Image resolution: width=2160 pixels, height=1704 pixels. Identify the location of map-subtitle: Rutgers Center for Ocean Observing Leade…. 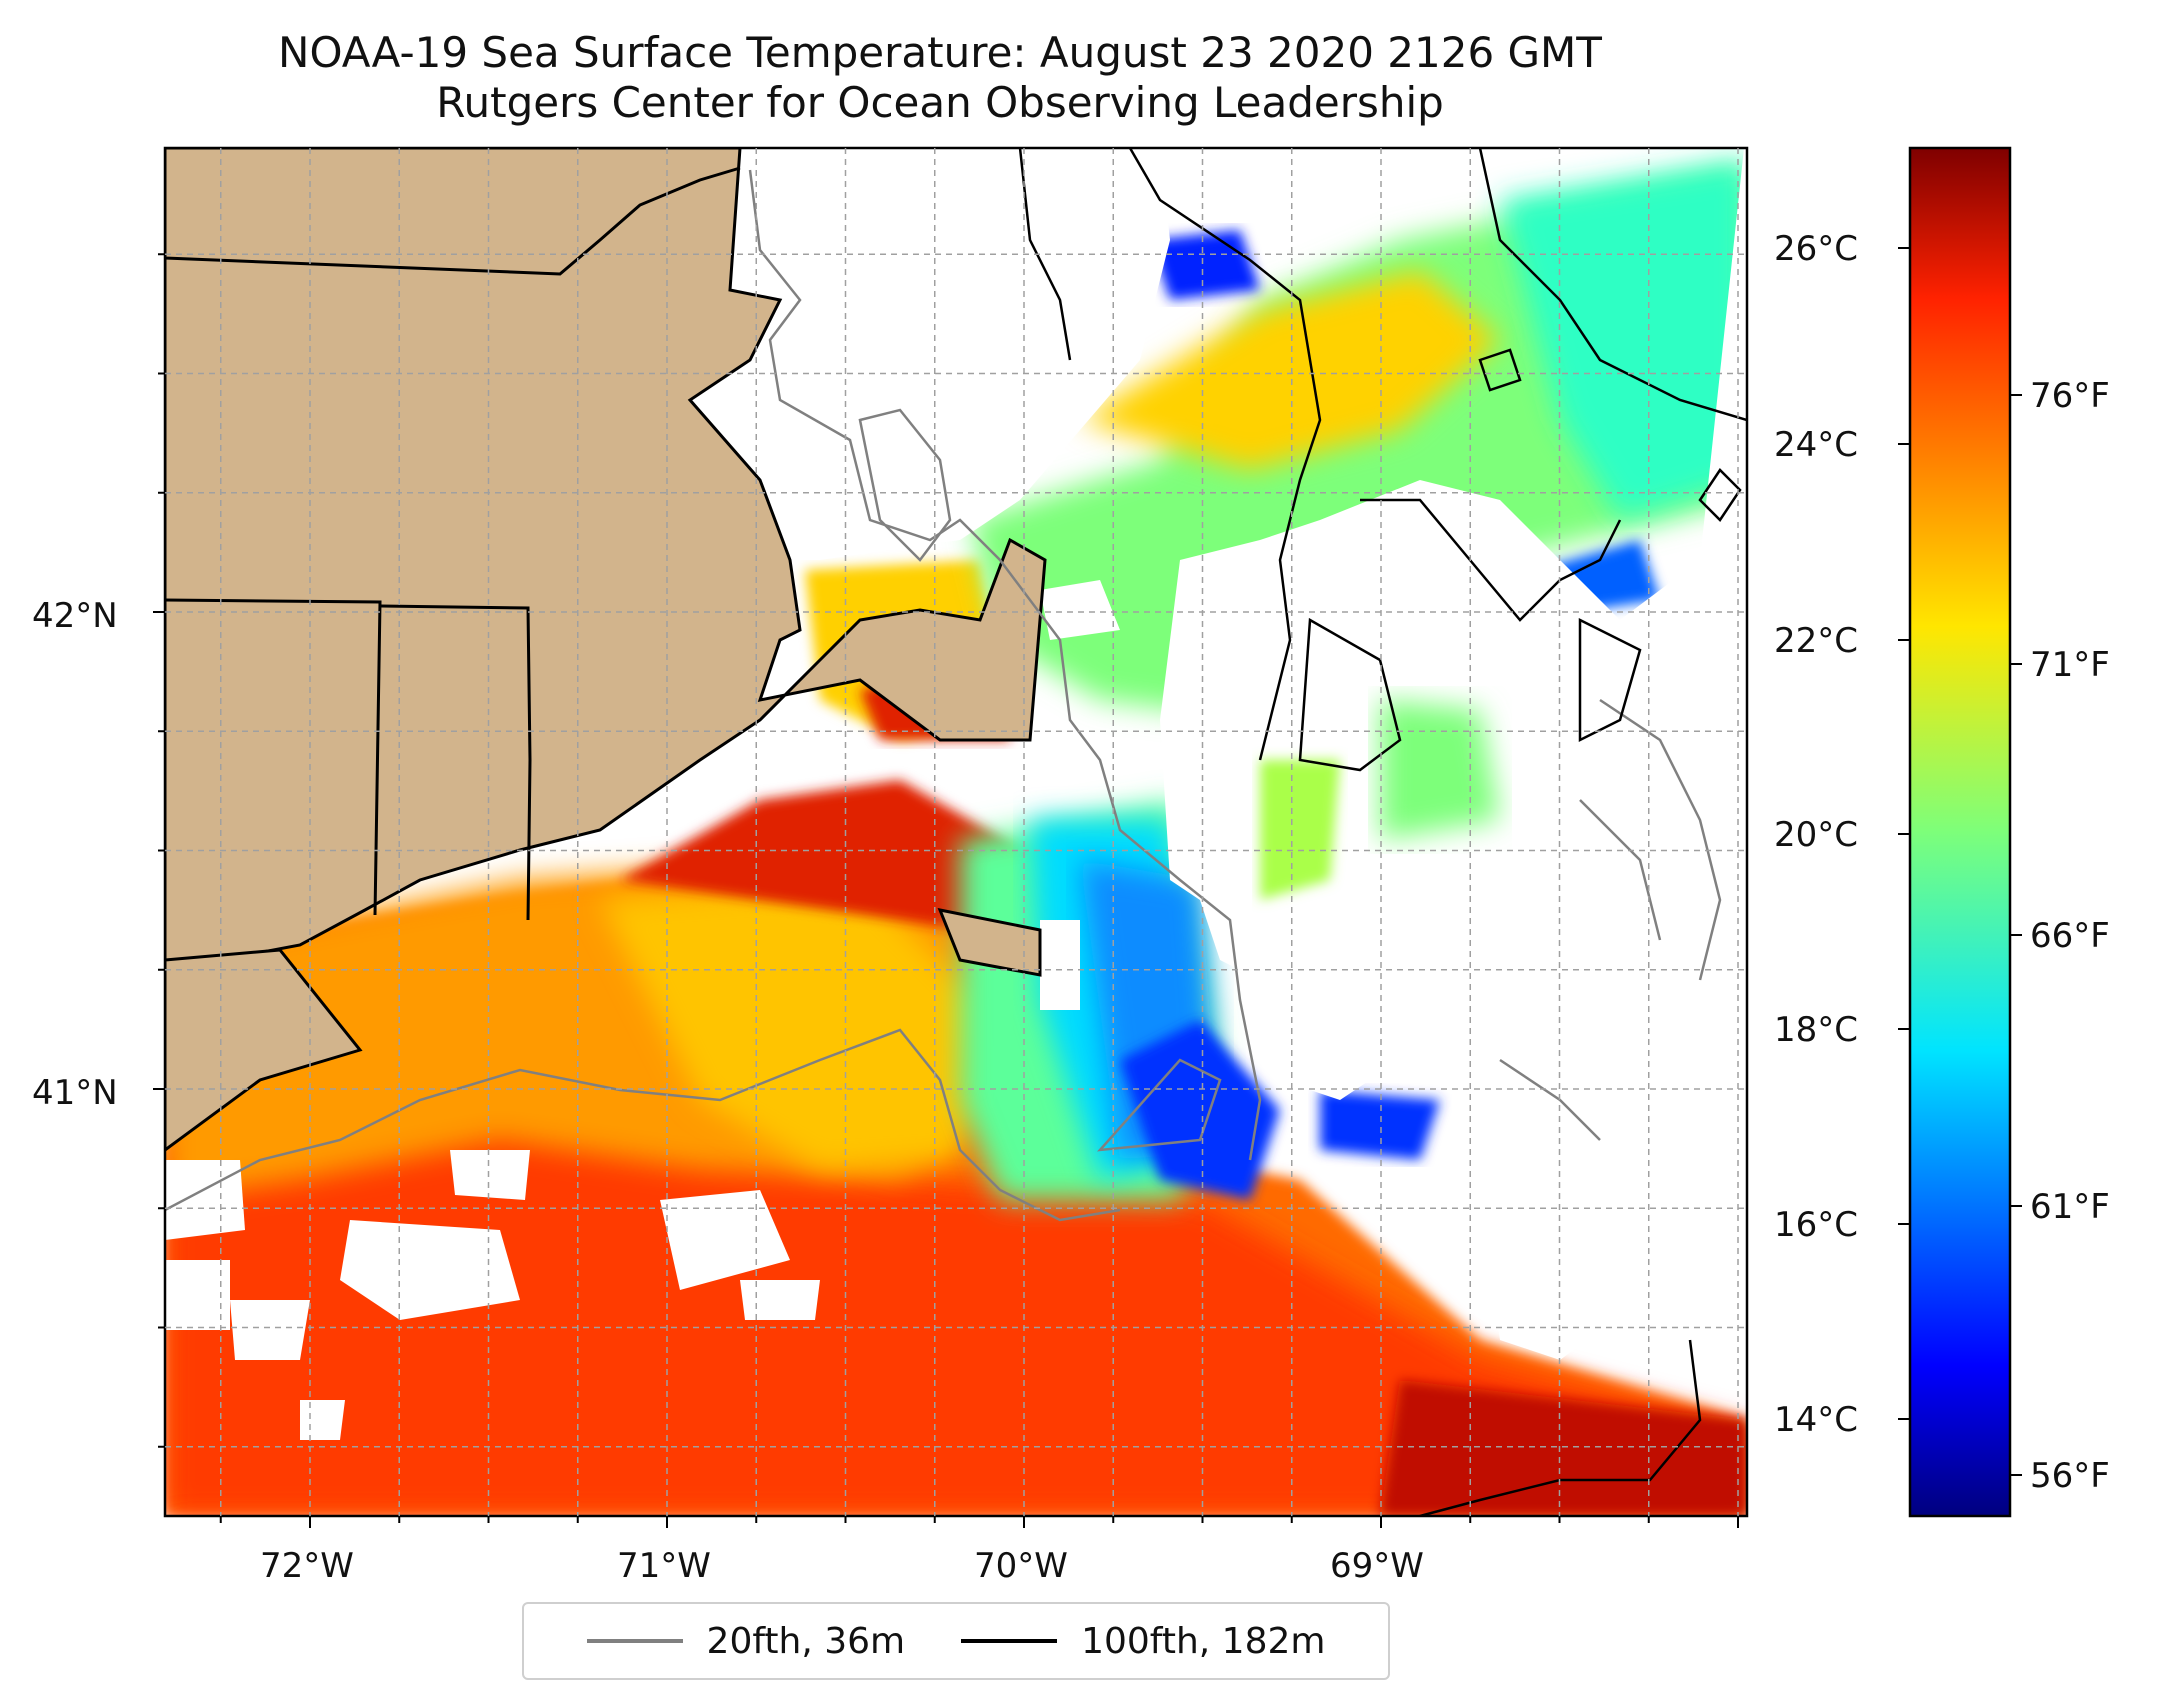
(940, 102).